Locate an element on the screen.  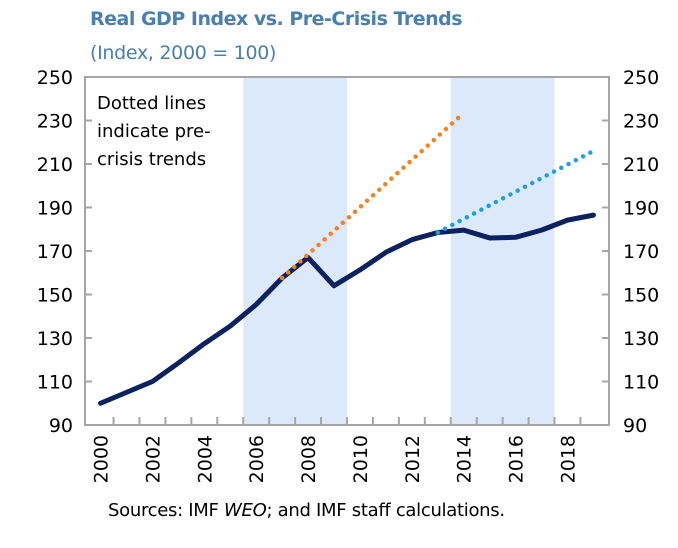
x-tick-label: 2018 is located at coordinates (568, 459).